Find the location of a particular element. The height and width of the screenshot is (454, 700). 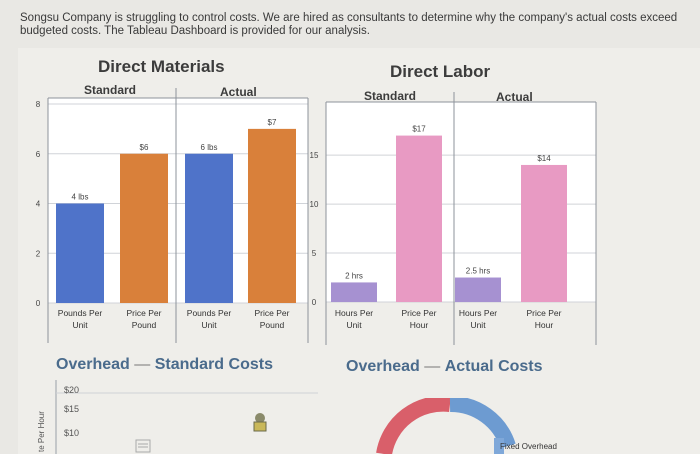

dm-category-3-line2: Pound is located at coordinates (272, 325).